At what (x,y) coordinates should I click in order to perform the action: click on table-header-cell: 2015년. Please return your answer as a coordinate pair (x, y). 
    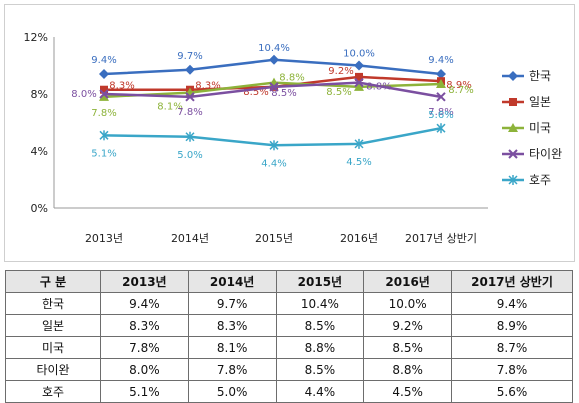
    Looking at the image, I should click on (320, 281).